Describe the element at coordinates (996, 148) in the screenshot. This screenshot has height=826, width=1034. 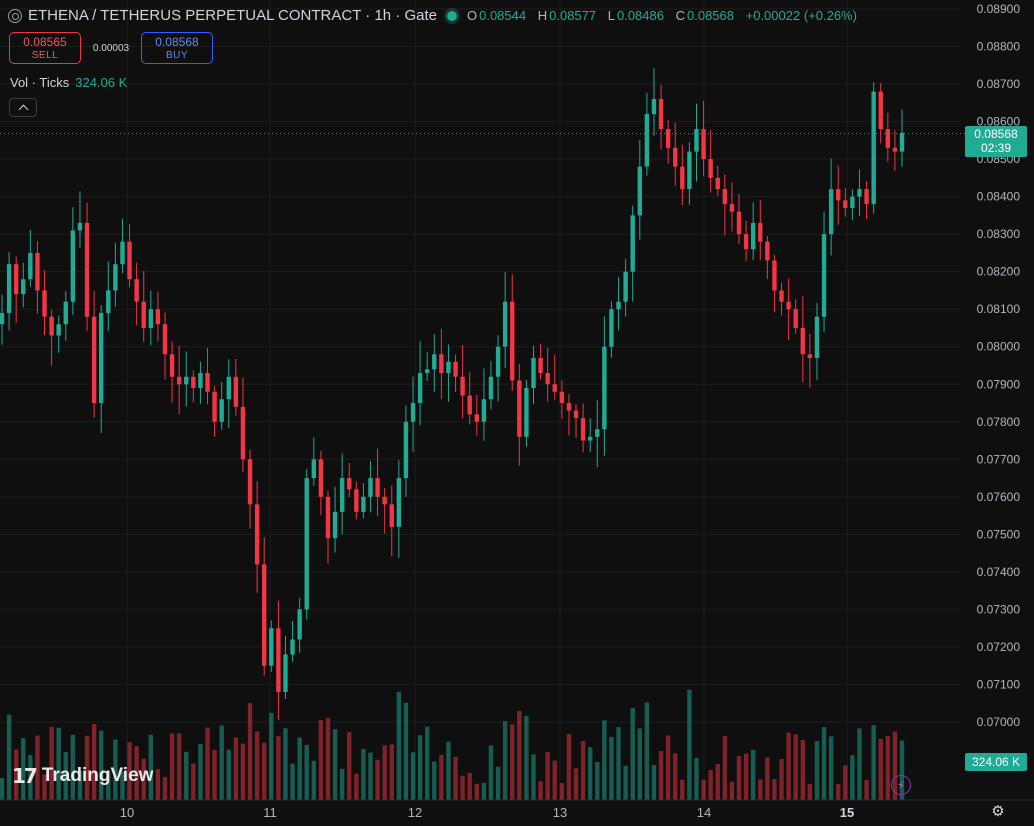
I see `bar-countdown: 02:39` at that location.